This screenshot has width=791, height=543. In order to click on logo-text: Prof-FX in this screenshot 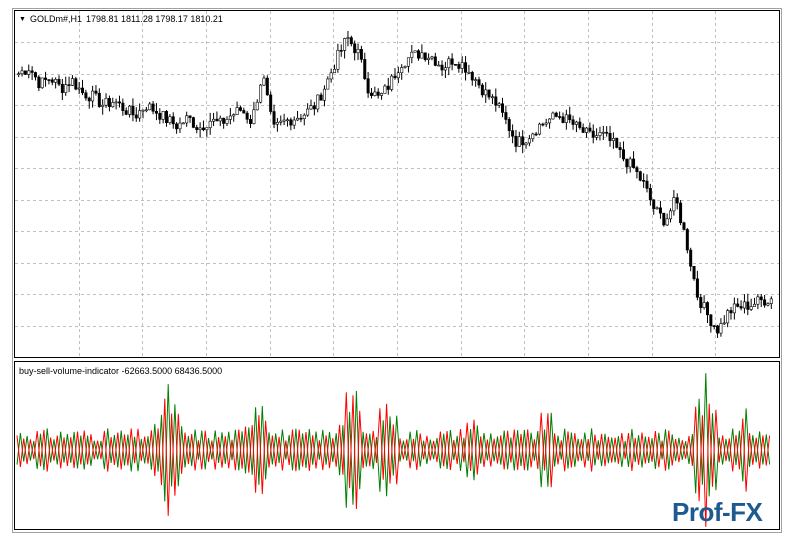, I will do `click(717, 512)`.